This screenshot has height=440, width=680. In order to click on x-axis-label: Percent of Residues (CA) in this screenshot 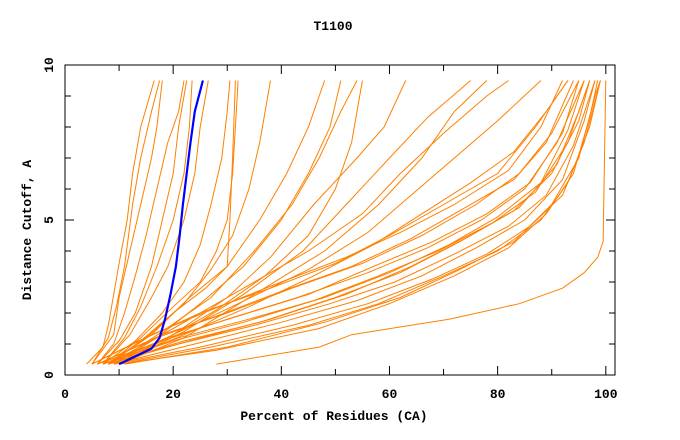, I will do `click(333, 416)`.